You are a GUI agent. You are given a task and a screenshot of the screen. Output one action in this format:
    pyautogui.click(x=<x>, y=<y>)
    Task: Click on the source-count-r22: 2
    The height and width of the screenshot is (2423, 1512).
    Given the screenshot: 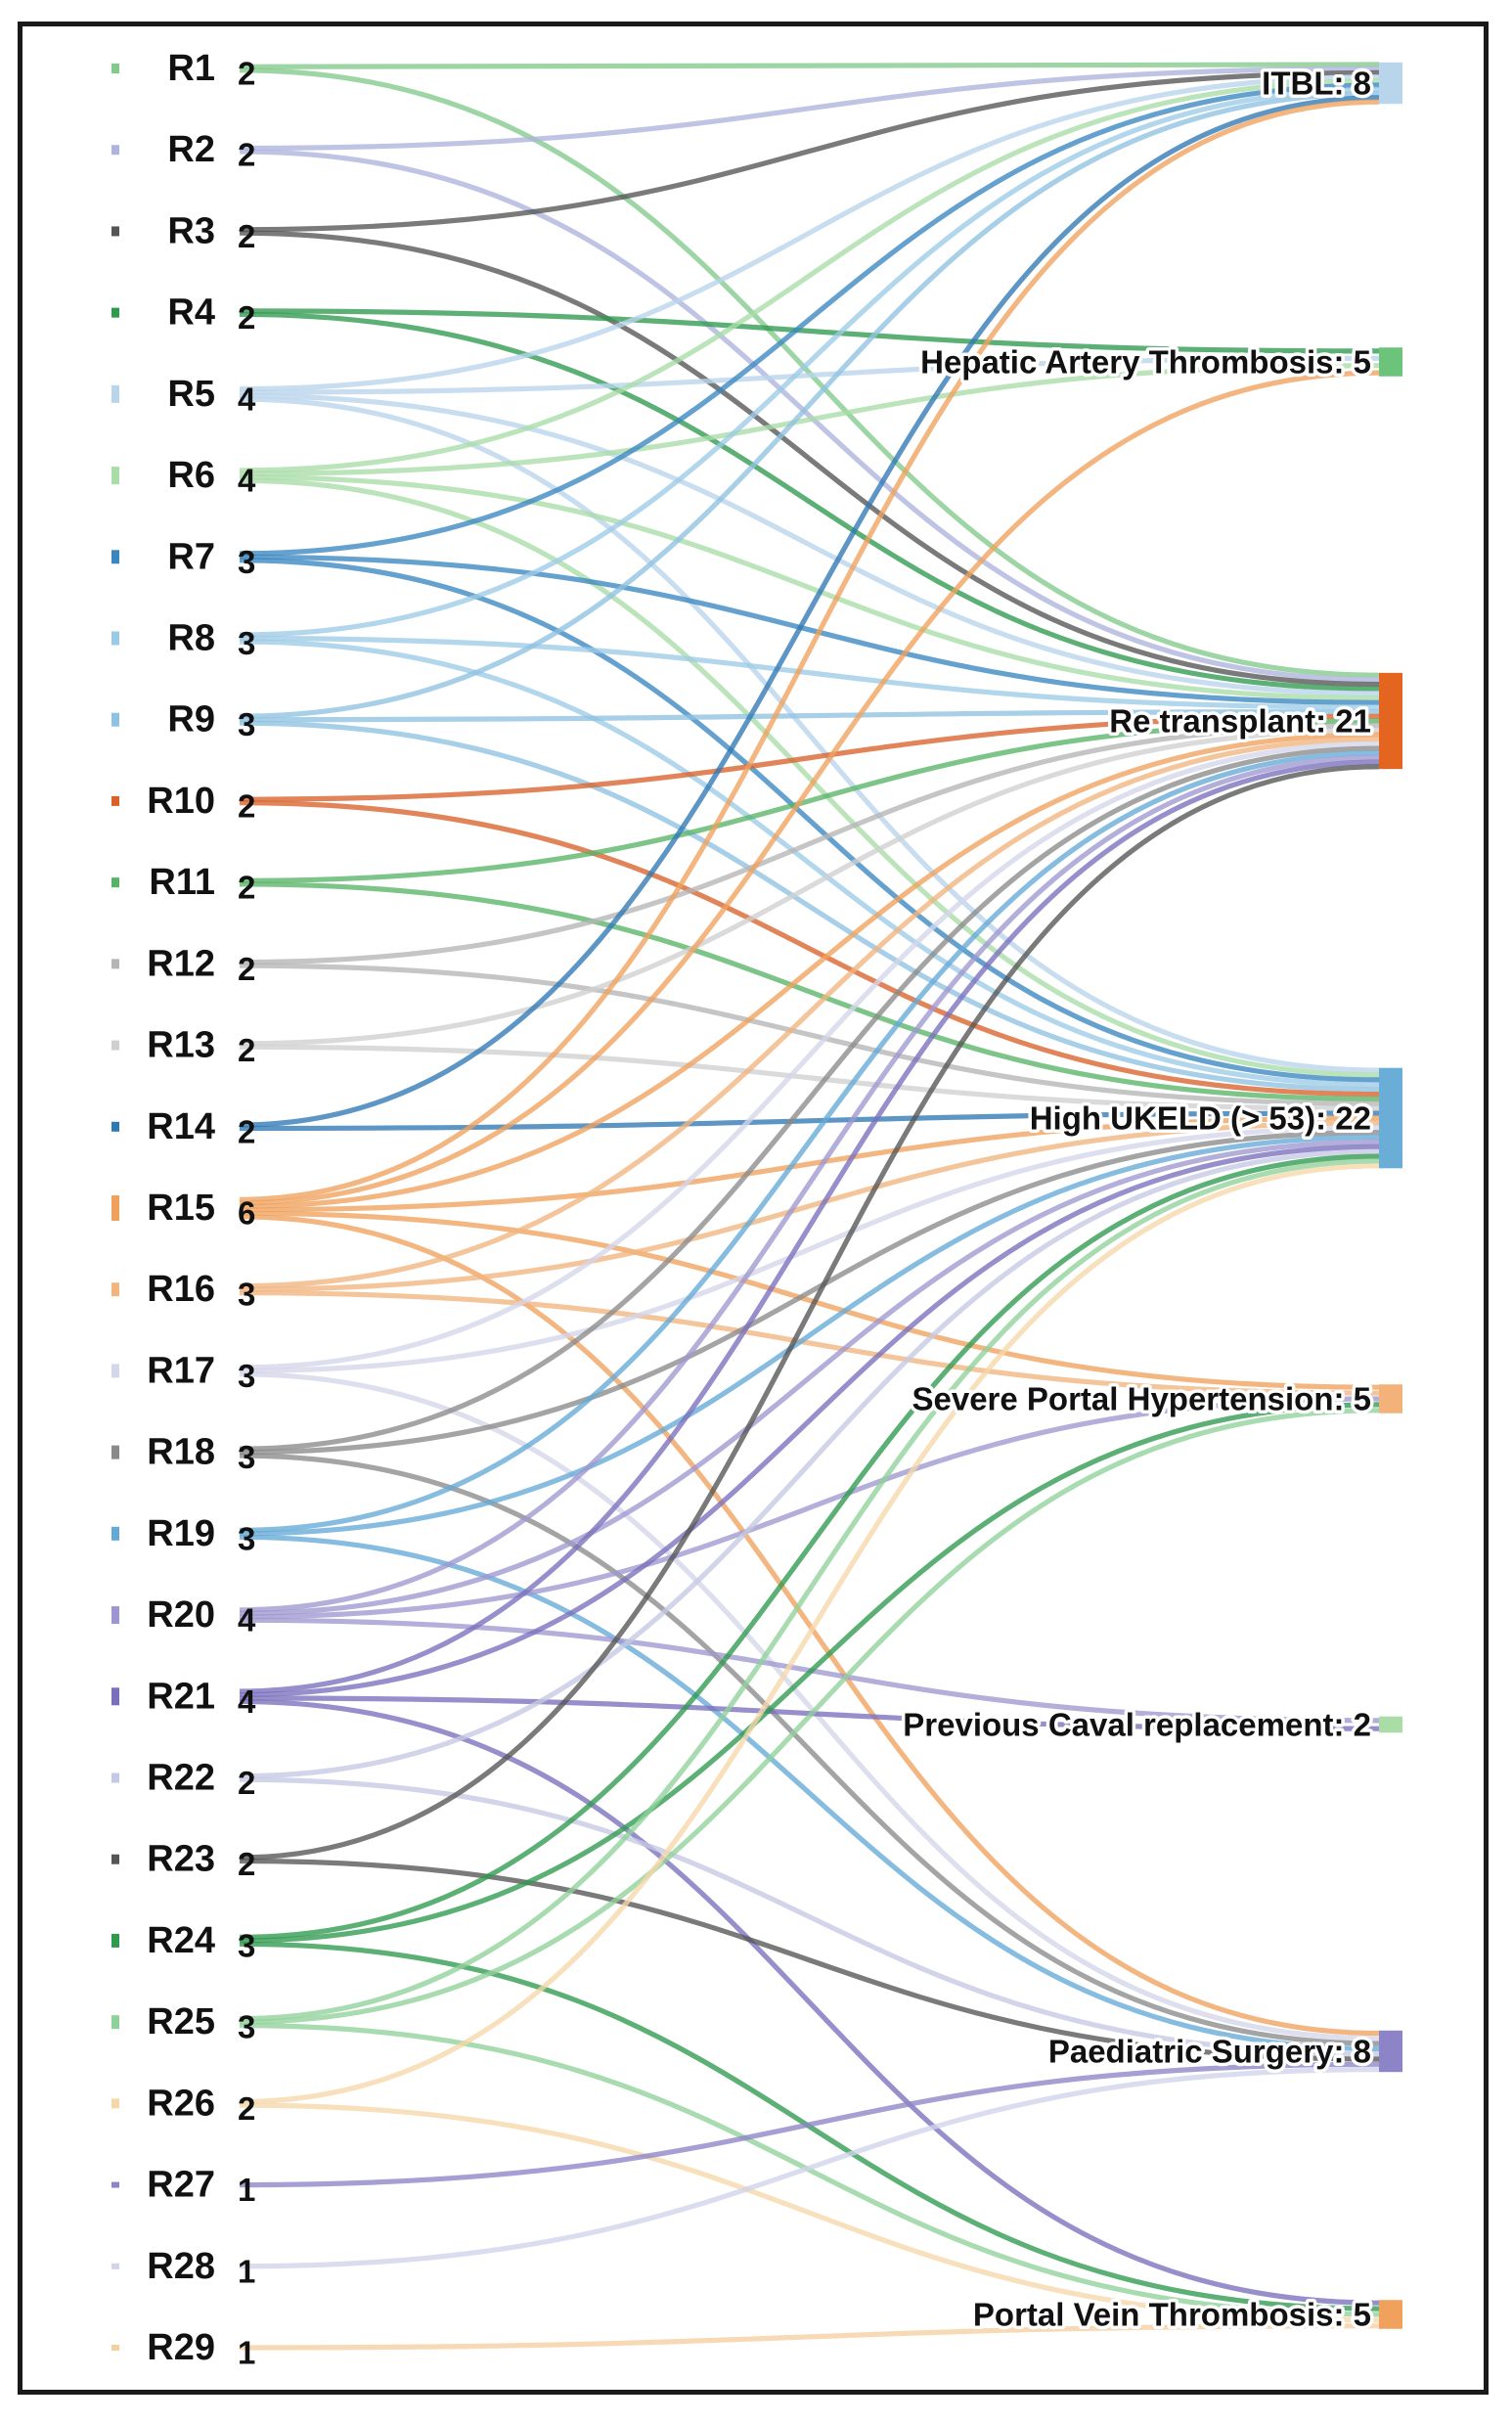 What is the action you would take?
    pyautogui.click(x=247, y=1783)
    